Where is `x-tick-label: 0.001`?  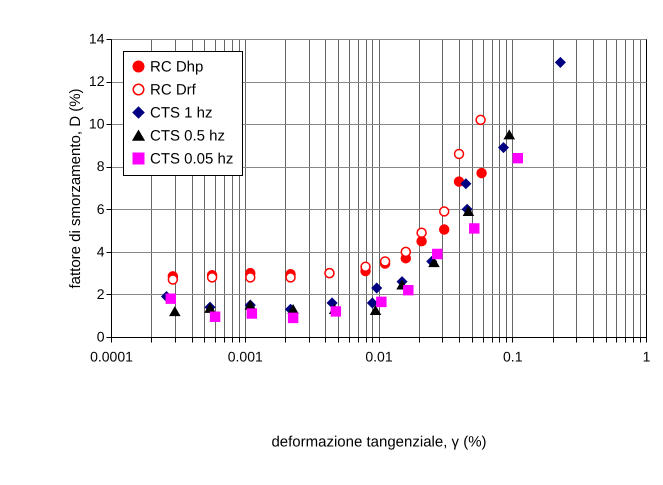 x-tick-label: 0.001 is located at coordinates (245, 356).